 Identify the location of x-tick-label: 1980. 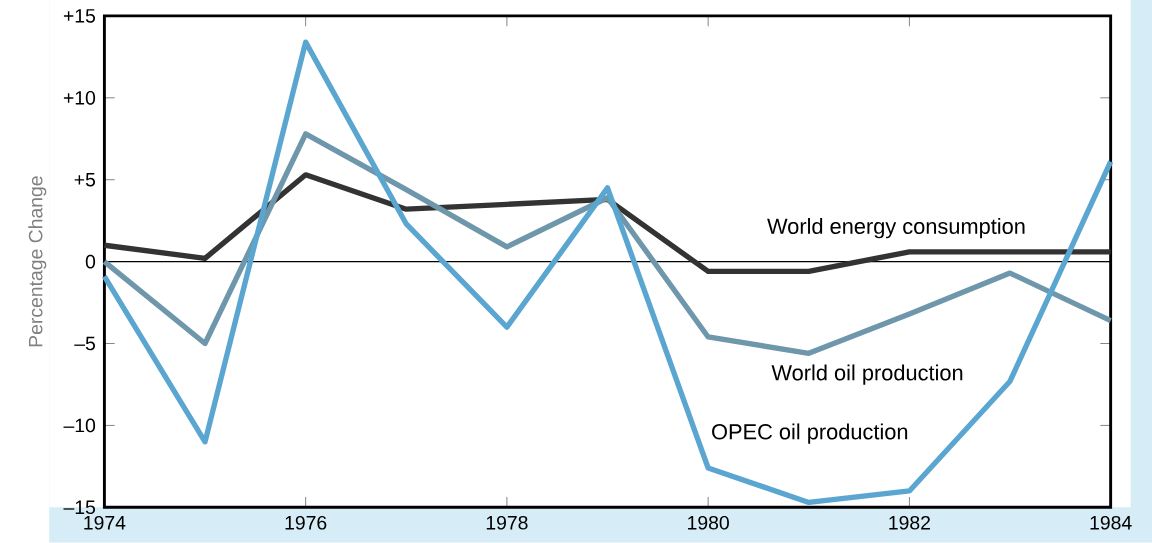
(708, 523).